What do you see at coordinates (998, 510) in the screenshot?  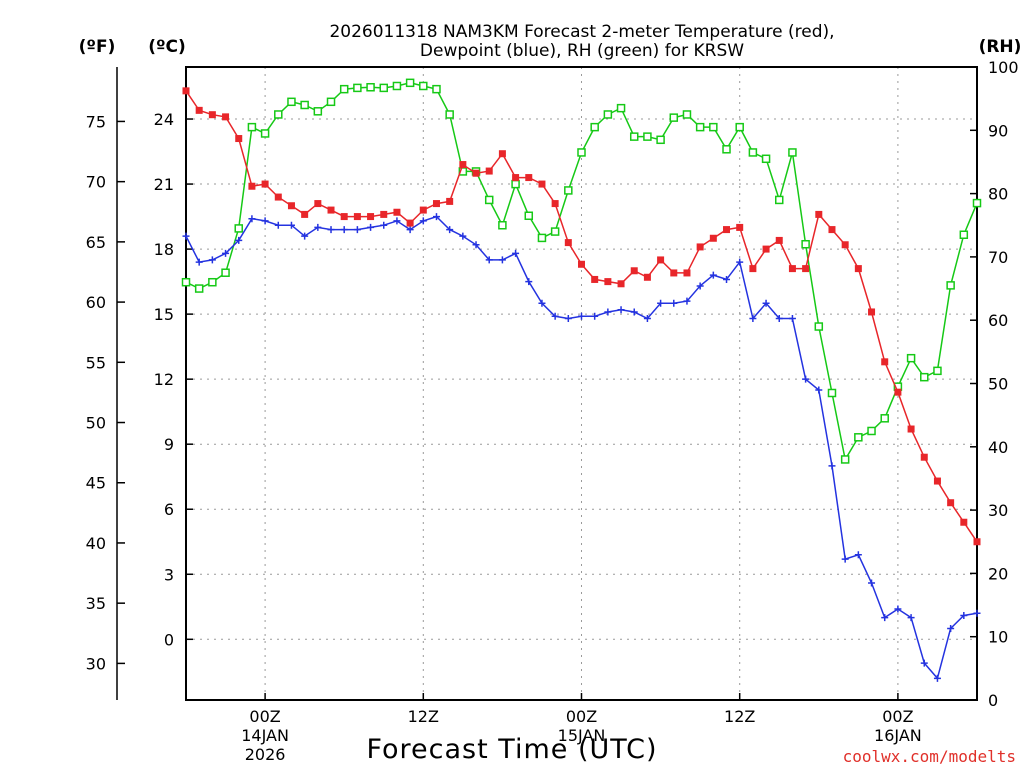 I see `rh-tick-label: 30` at bounding box center [998, 510].